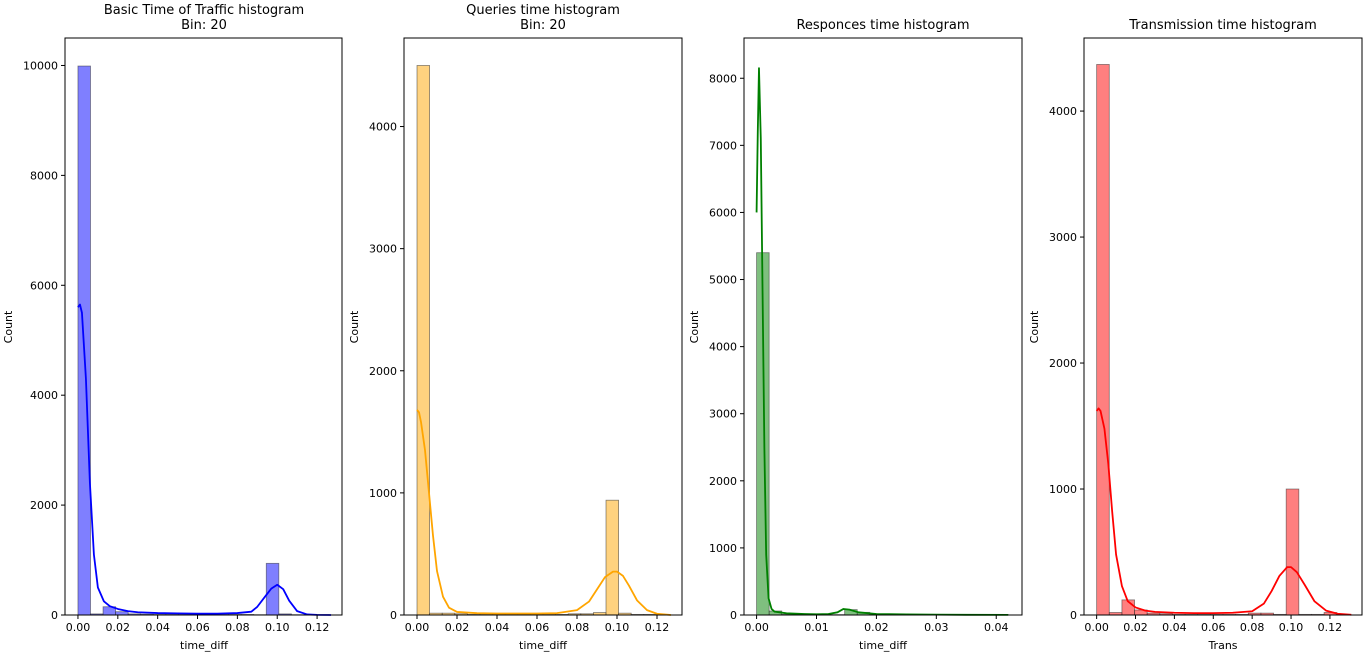 The image size is (1366, 655). What do you see at coordinates (204, 10) in the screenshot?
I see `chart-title: Basic Time of Traffic histogram` at bounding box center [204, 10].